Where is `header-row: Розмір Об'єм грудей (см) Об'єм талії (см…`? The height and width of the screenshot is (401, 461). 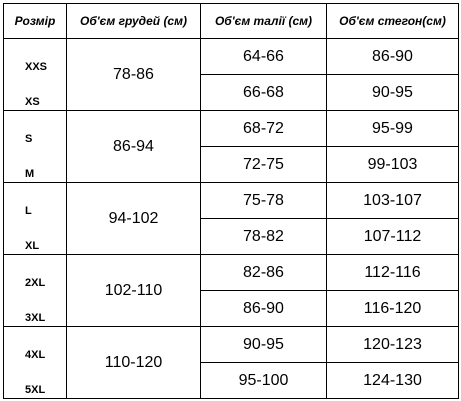 header-row: Розмір Об'єм грудей (см) Об'єм талії (см… is located at coordinates (231, 21).